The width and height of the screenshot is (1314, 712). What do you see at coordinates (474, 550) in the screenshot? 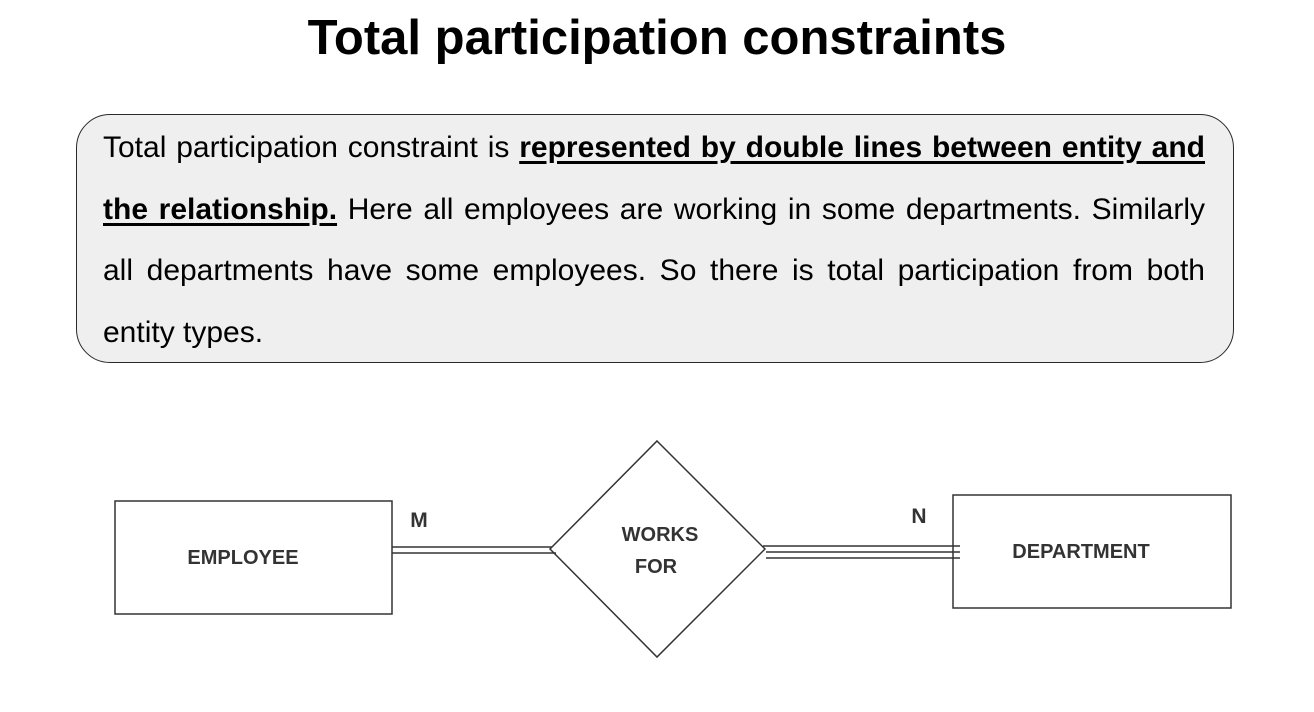
I see `employee-double-line` at bounding box center [474, 550].